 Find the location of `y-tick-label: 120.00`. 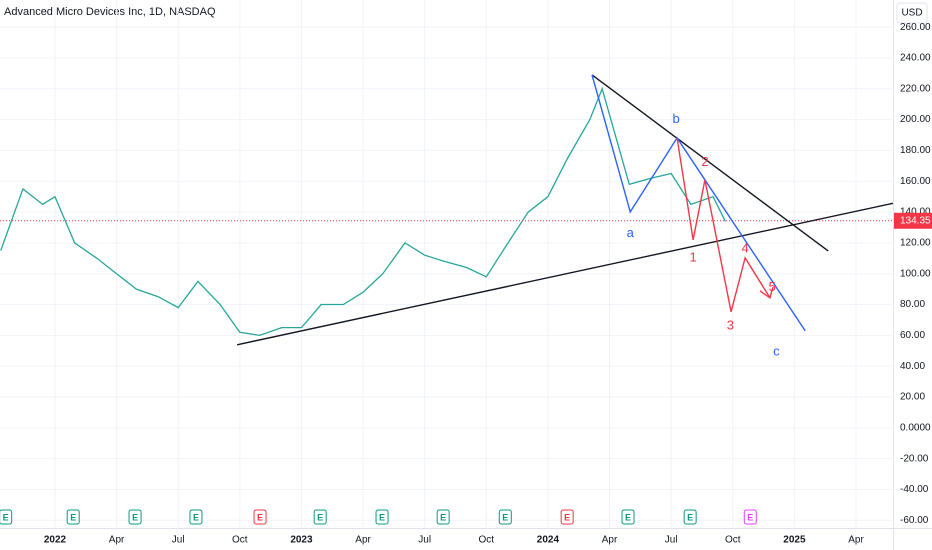

y-tick-label: 120.00 is located at coordinates (915, 243).